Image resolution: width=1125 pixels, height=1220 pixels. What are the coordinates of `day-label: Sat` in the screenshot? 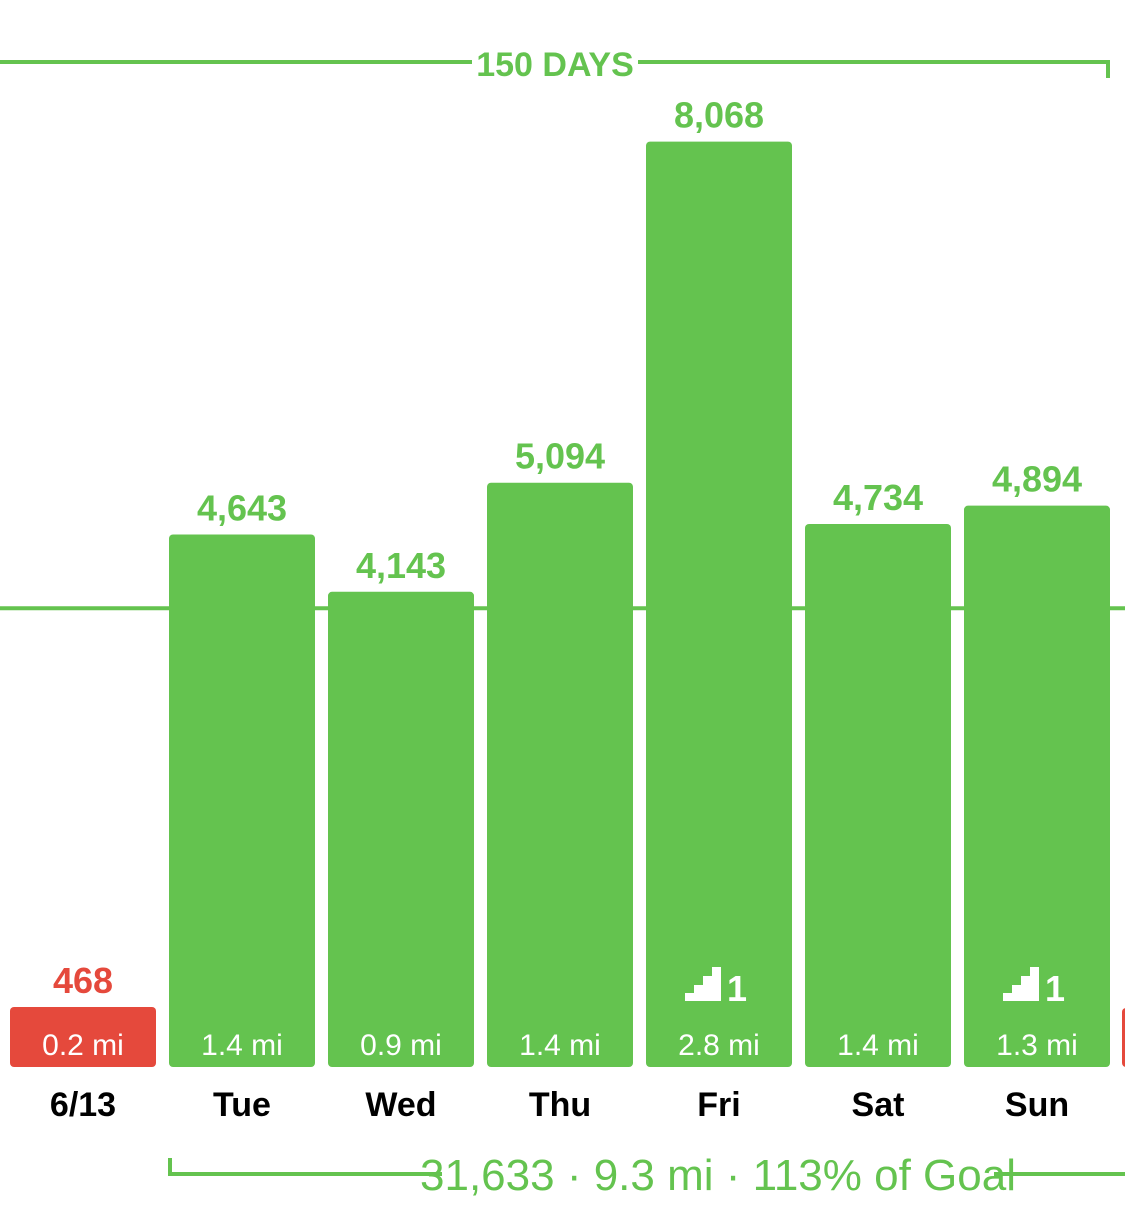 It's located at (878, 1105).